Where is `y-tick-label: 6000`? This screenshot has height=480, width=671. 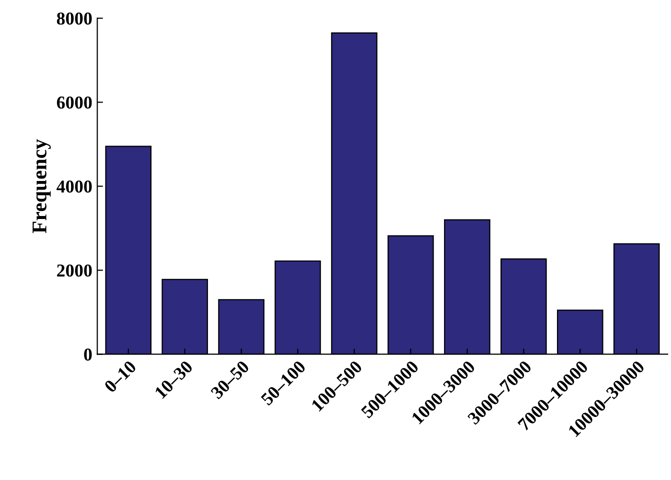 y-tick-label: 6000 is located at coordinates (74, 102).